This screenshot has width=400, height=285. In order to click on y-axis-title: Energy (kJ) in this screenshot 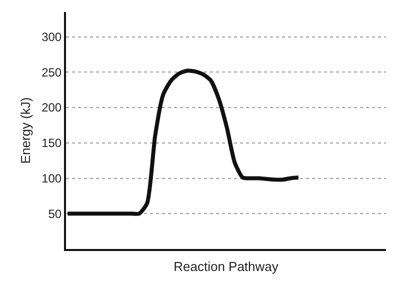, I will do `click(26, 130)`.